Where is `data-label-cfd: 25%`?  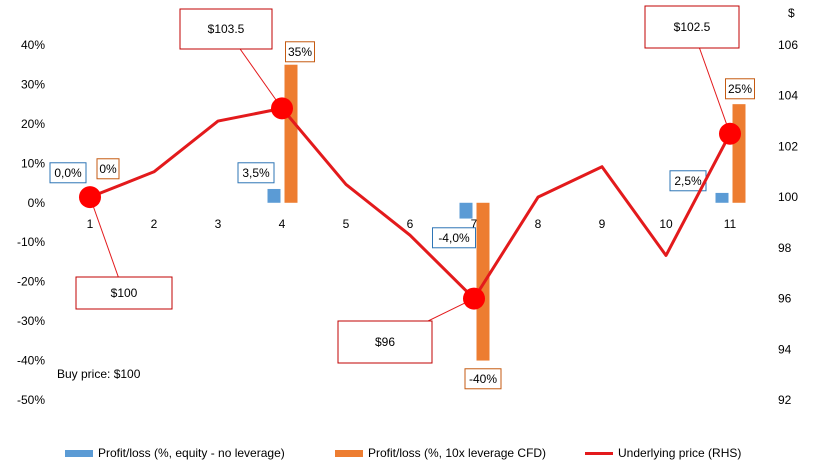 data-label-cfd: 25% is located at coordinates (740, 89).